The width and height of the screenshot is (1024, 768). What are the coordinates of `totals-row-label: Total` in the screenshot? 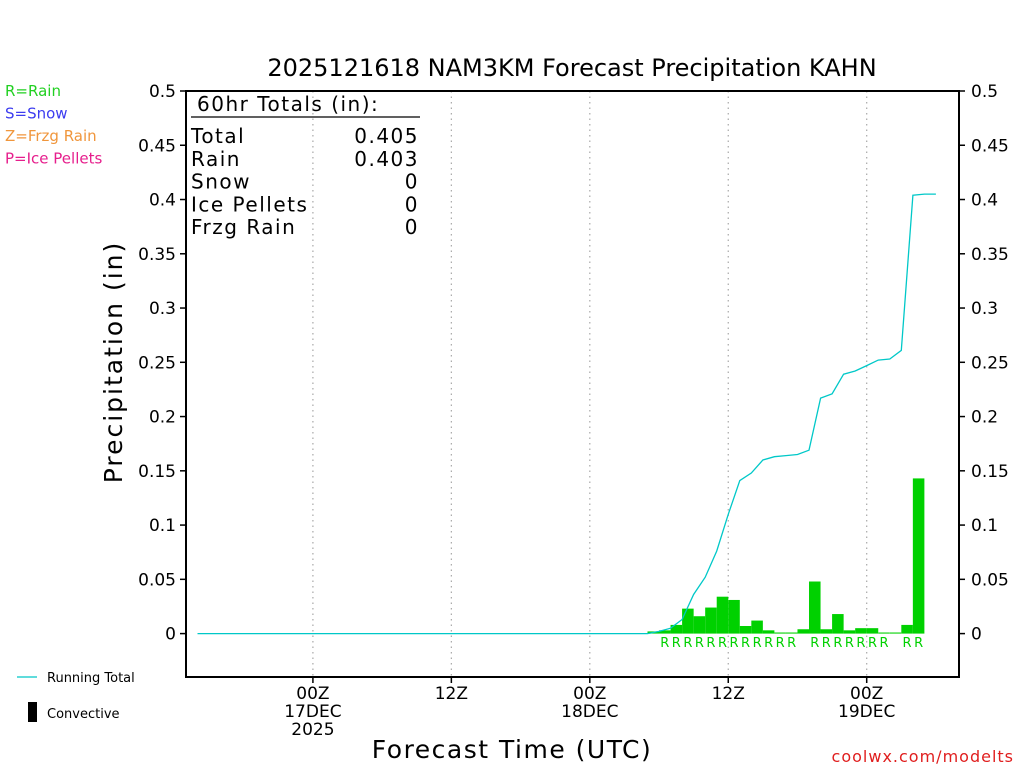 It's located at (217, 136).